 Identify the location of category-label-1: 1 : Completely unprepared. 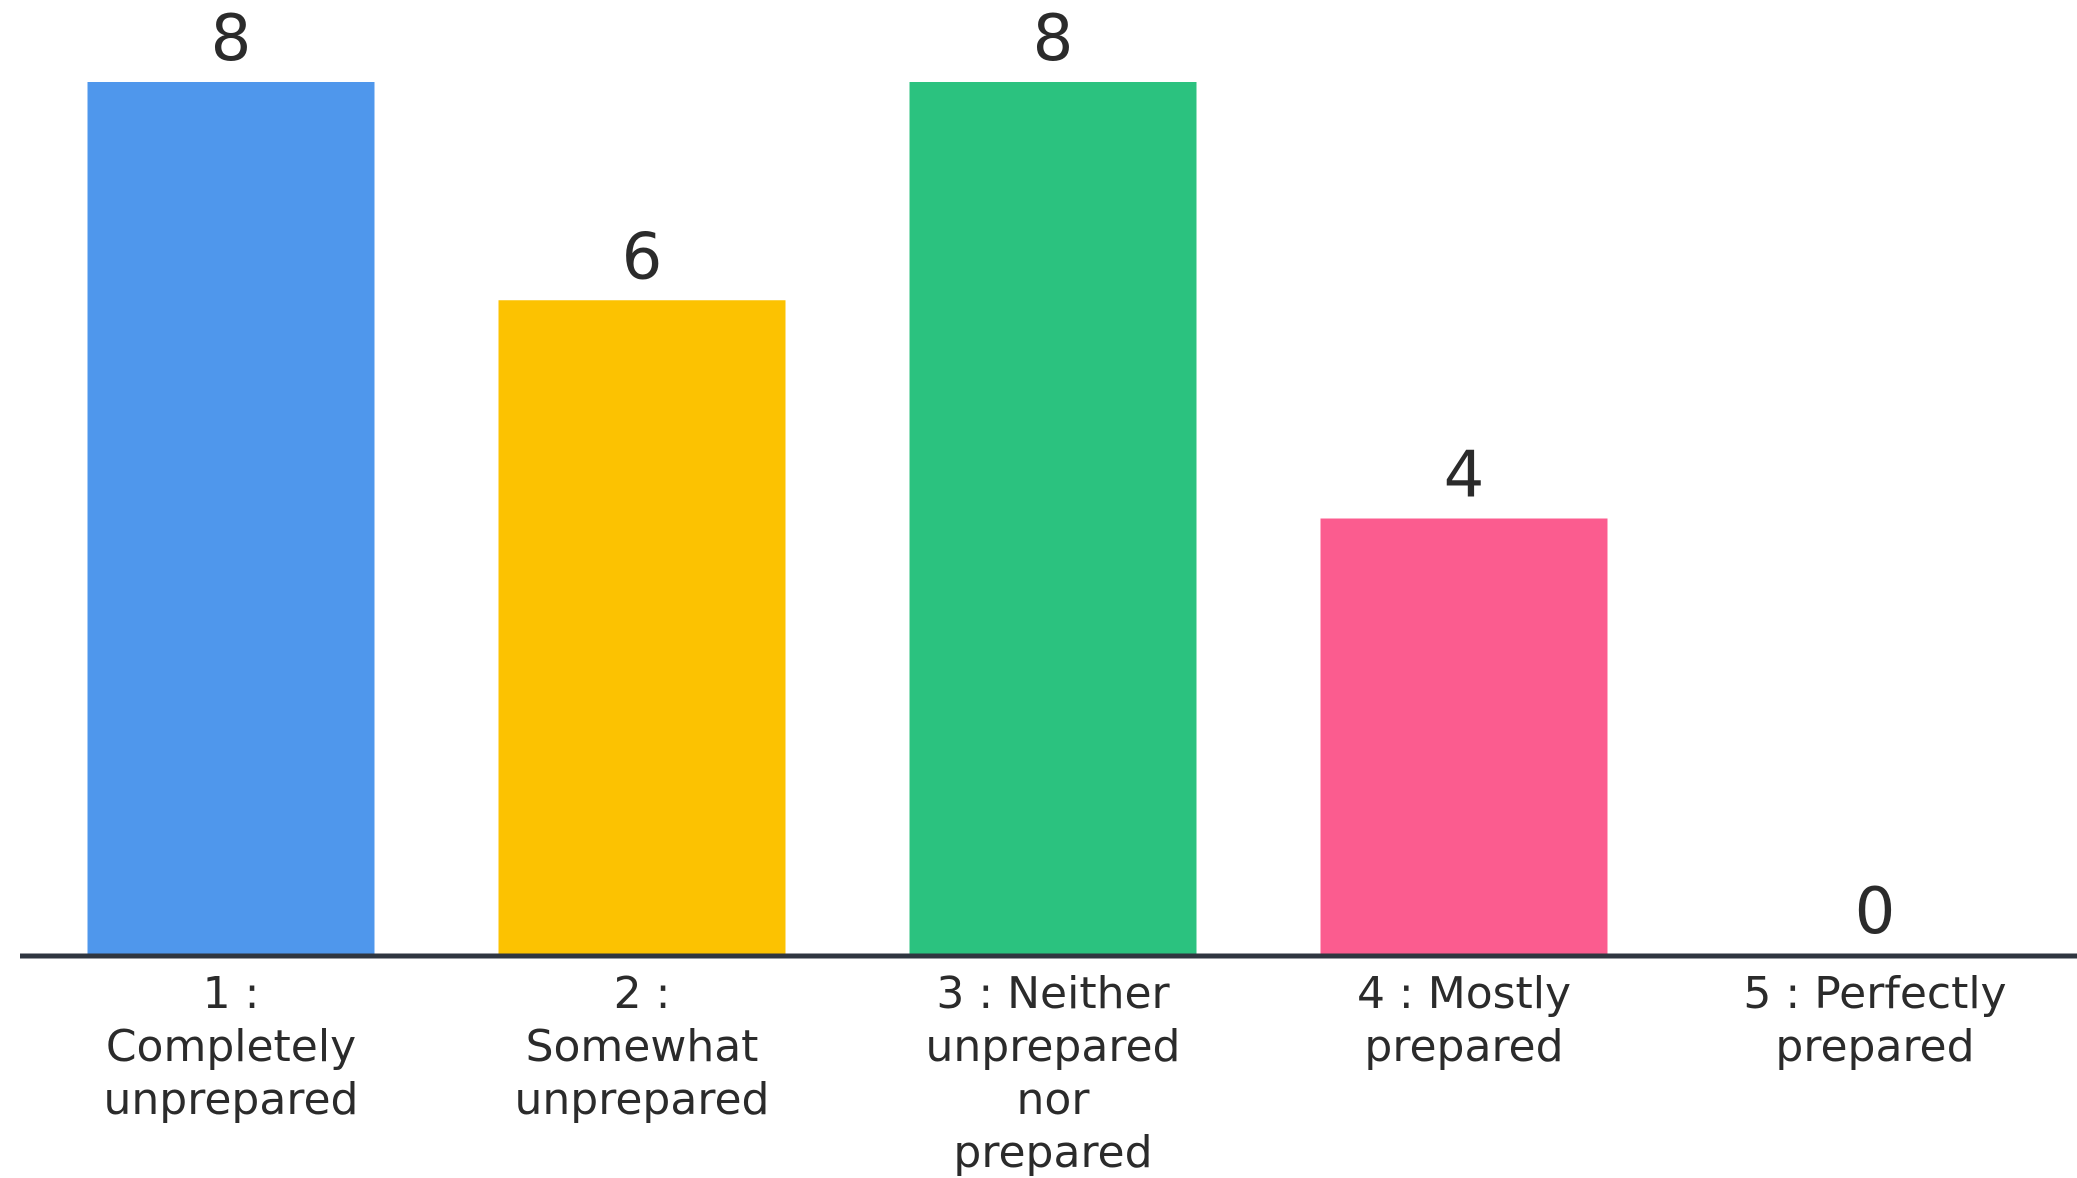
(231, 1046).